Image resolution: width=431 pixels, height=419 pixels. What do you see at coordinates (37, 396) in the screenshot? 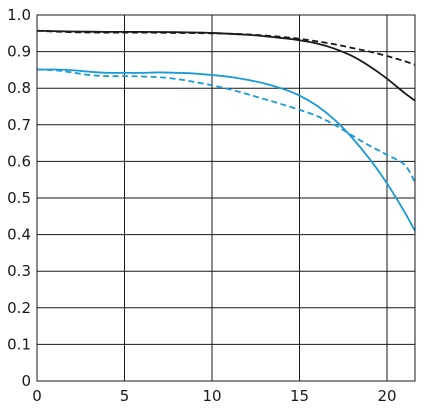
I see `x-tick-label: 0` at bounding box center [37, 396].